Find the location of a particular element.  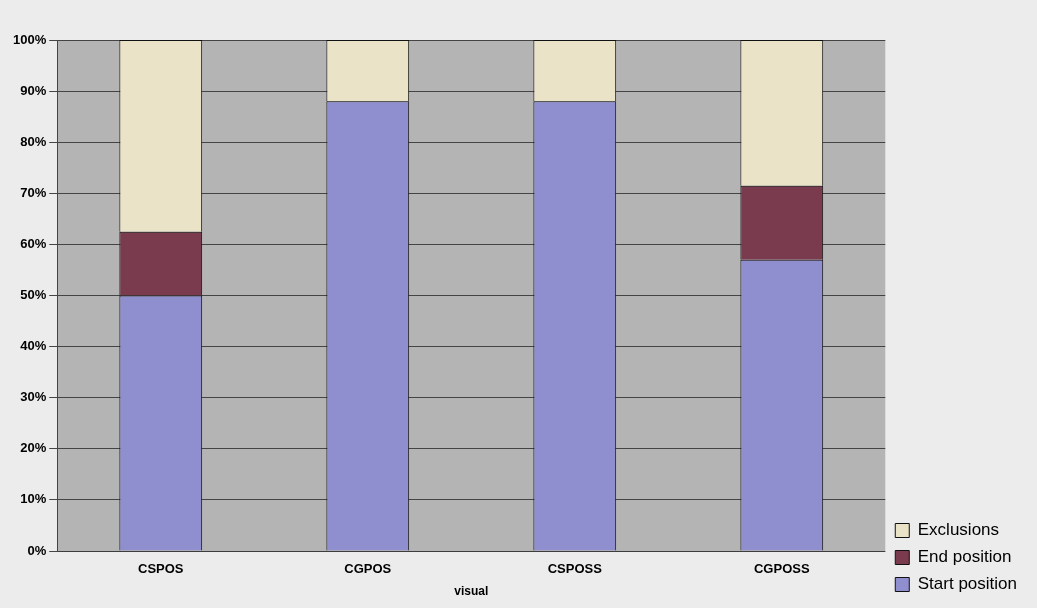

x-tick-label: CSPOS is located at coordinates (161, 569).